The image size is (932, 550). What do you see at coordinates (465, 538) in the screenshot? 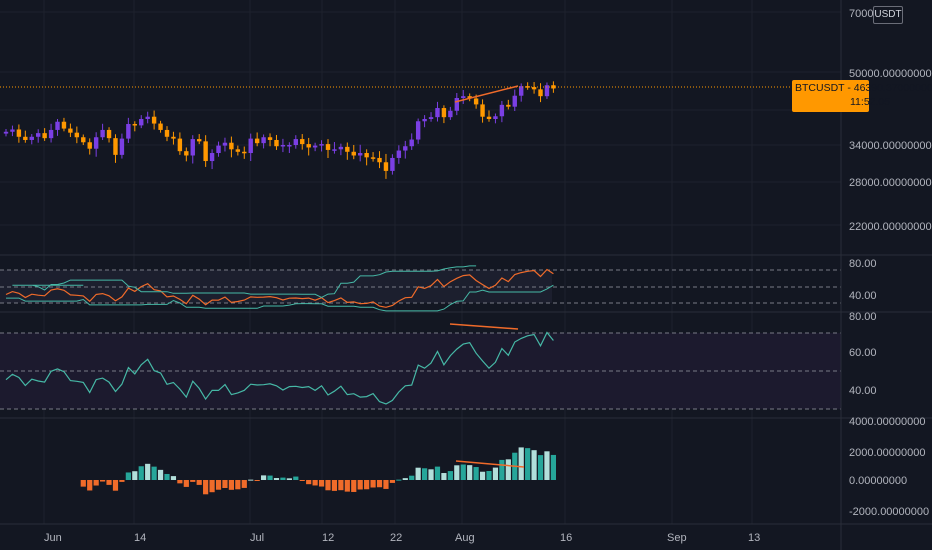
I see `time-label-aug: Aug` at bounding box center [465, 538].